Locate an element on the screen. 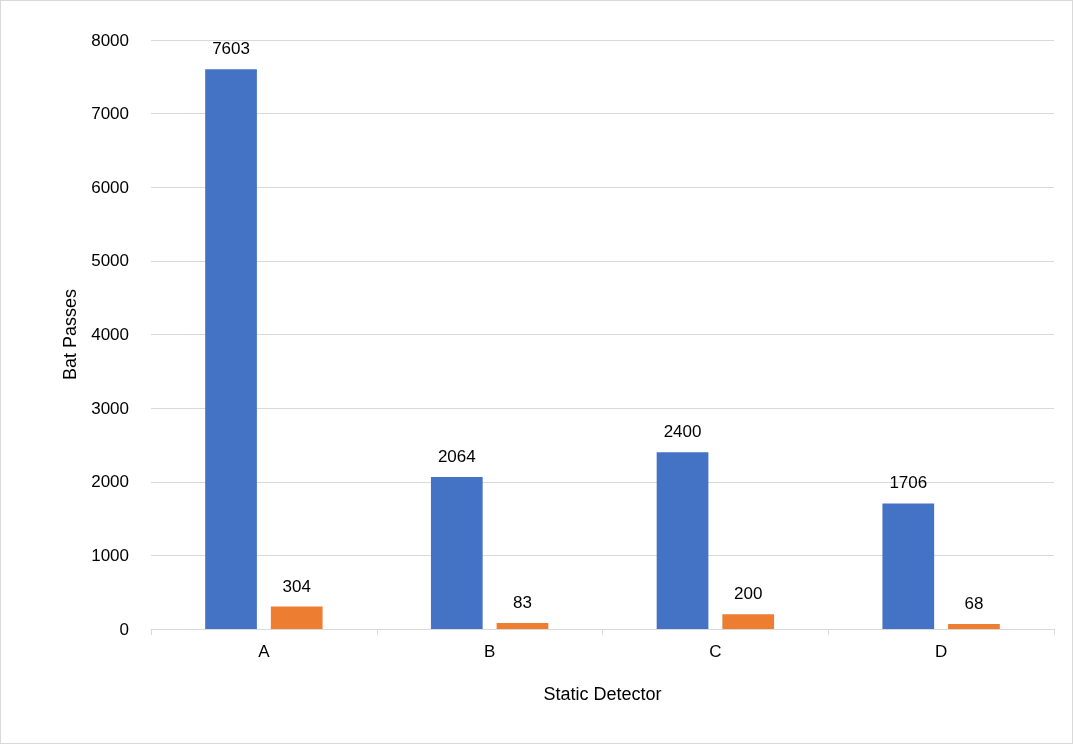  y-axis-title: Bat Passes is located at coordinates (70, 334).